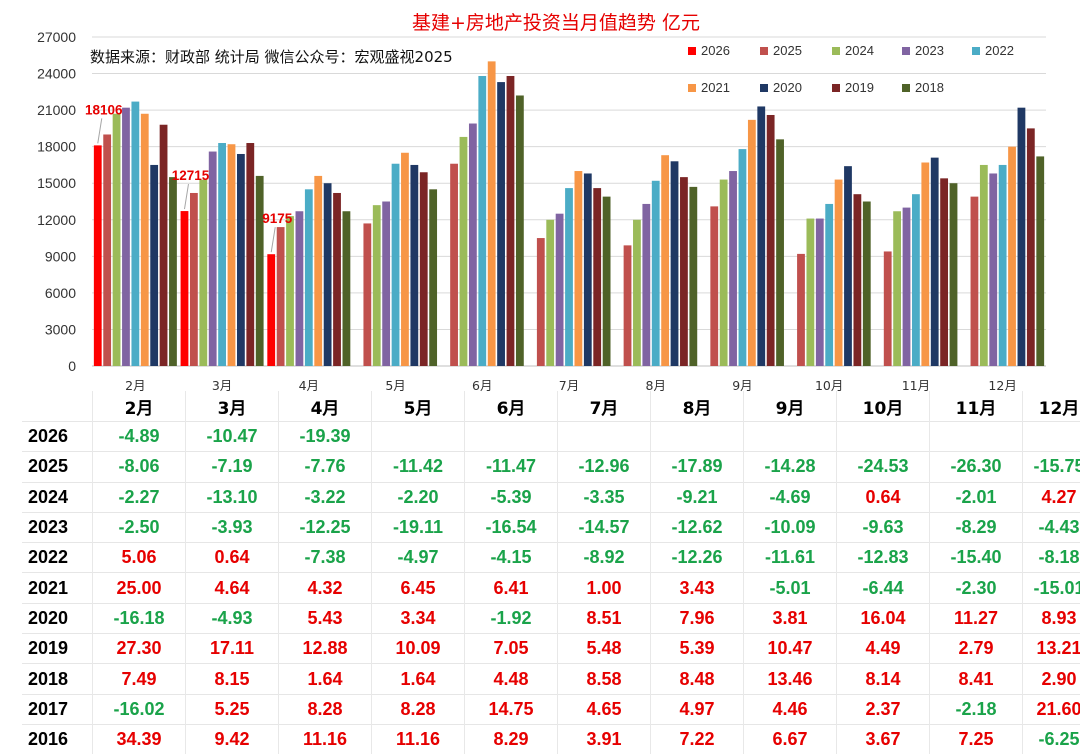 This screenshot has width=1080, height=754. What do you see at coordinates (232, 679) in the screenshot?
I see `table-cell: 8.15` at bounding box center [232, 679].